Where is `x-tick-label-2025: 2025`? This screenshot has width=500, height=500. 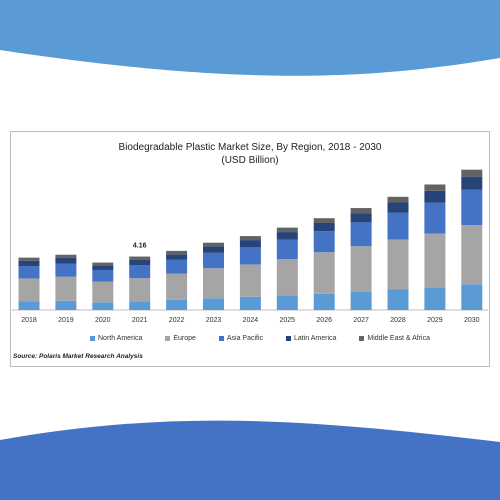 x-tick-label-2025: 2025 is located at coordinates (288, 320).